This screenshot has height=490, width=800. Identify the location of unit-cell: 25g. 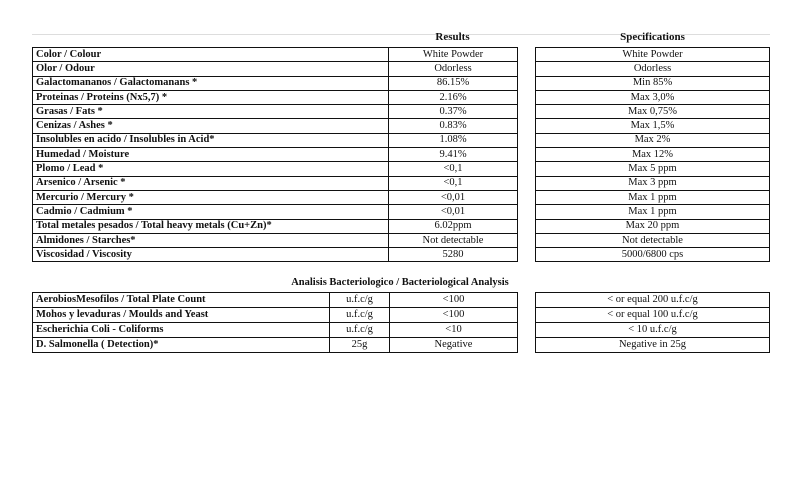
(359, 345).